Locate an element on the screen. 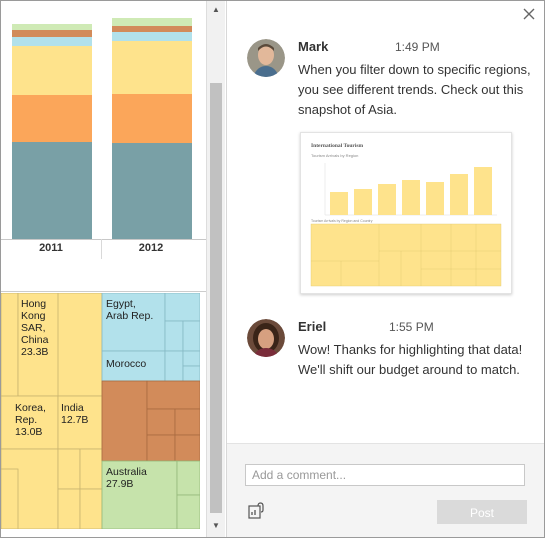 This screenshot has height=538, width=545. comment-author: Eriel is located at coordinates (312, 326).